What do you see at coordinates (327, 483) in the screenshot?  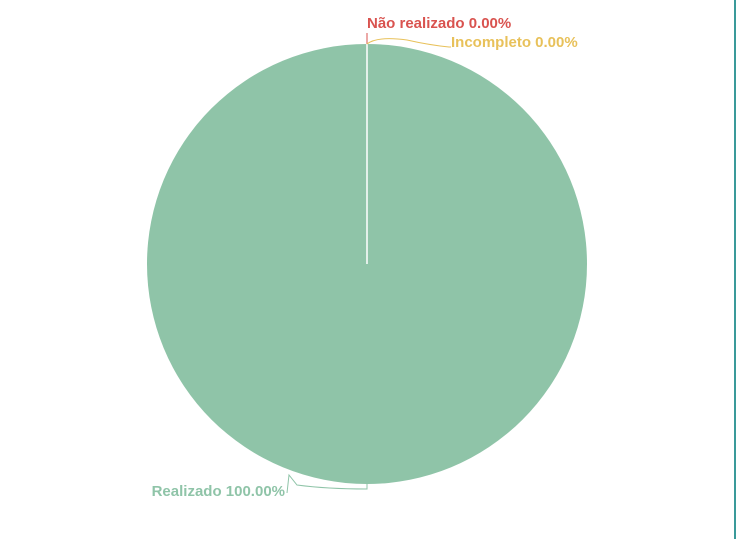 I see `leader-line-realizado` at bounding box center [327, 483].